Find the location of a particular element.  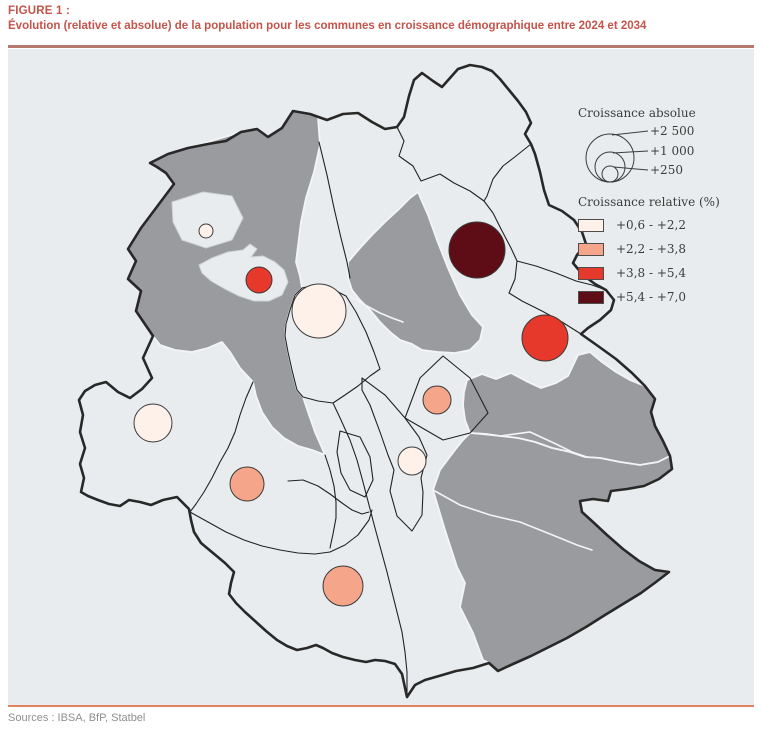

legend-class-label-4: +5,4 - +7,0 is located at coordinates (651, 297).